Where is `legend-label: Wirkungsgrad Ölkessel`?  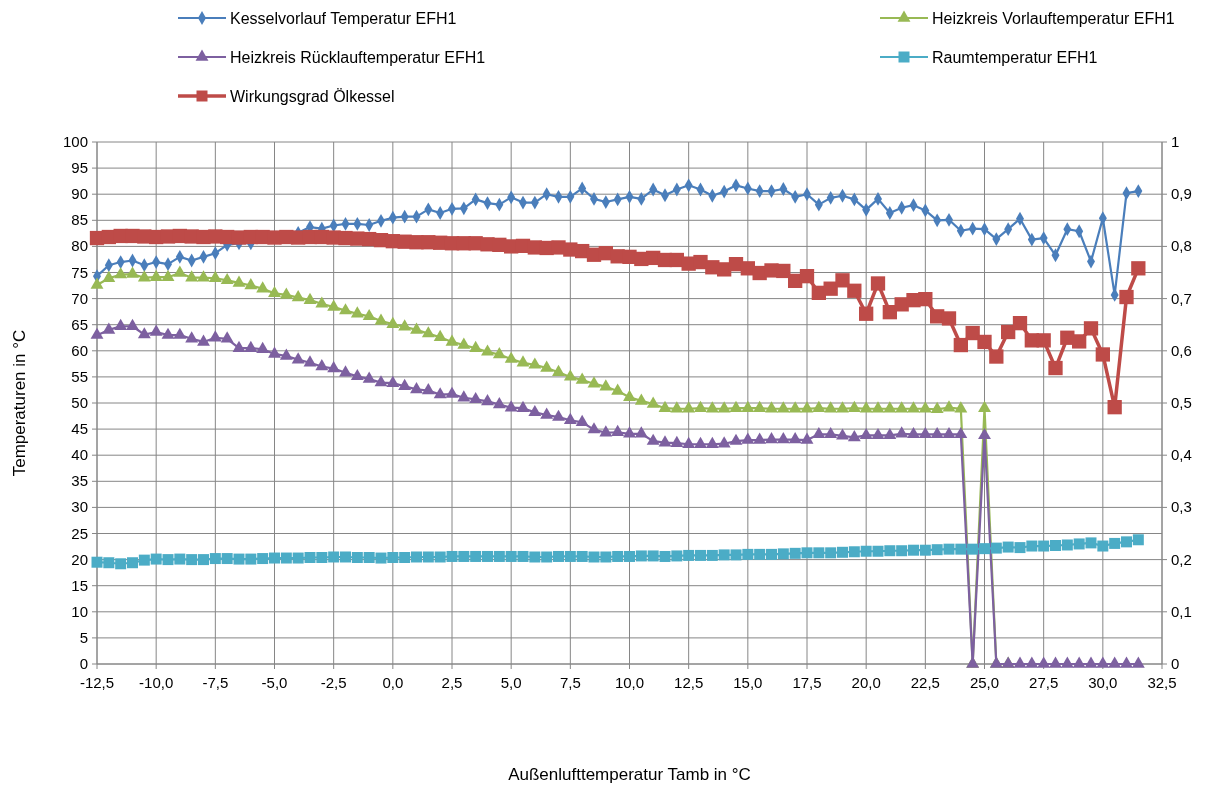
legend-label: Wirkungsgrad Ölkessel is located at coordinates (312, 96).